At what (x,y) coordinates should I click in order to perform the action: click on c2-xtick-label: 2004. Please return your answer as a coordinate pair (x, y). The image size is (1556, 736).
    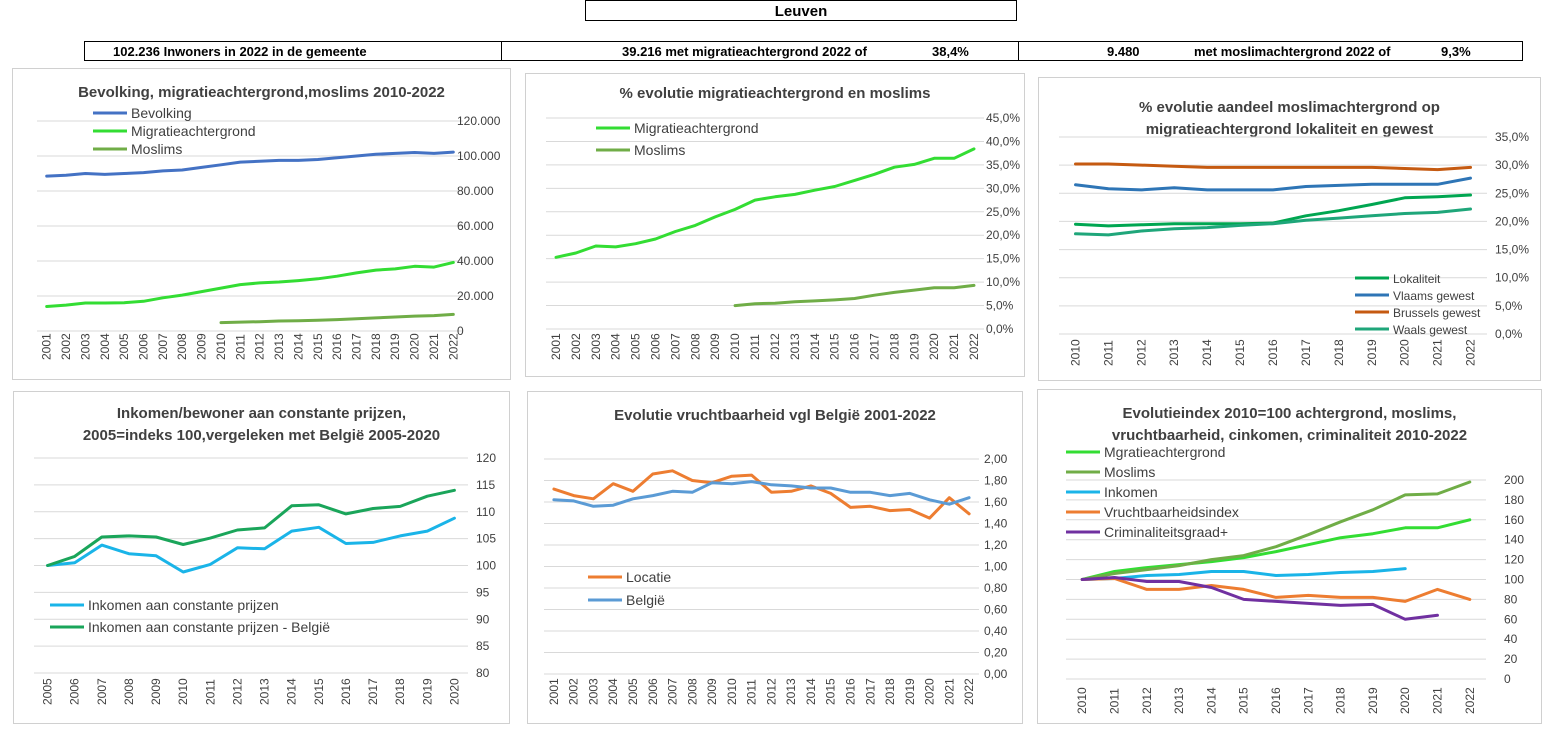
    Looking at the image, I should click on (616, 346).